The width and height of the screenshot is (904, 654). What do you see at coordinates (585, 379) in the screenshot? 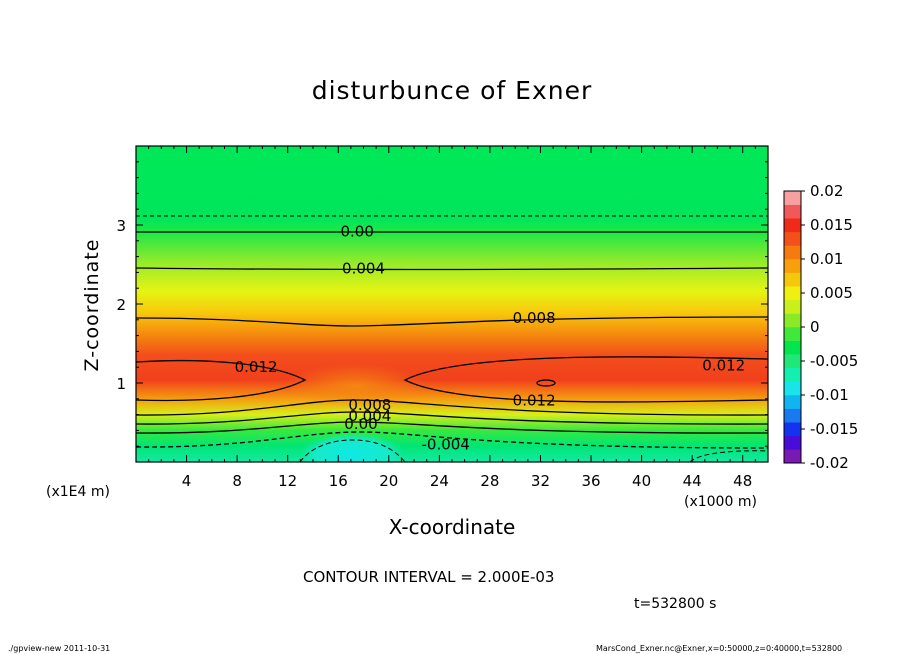
I see `contour-0-012-right` at bounding box center [585, 379].